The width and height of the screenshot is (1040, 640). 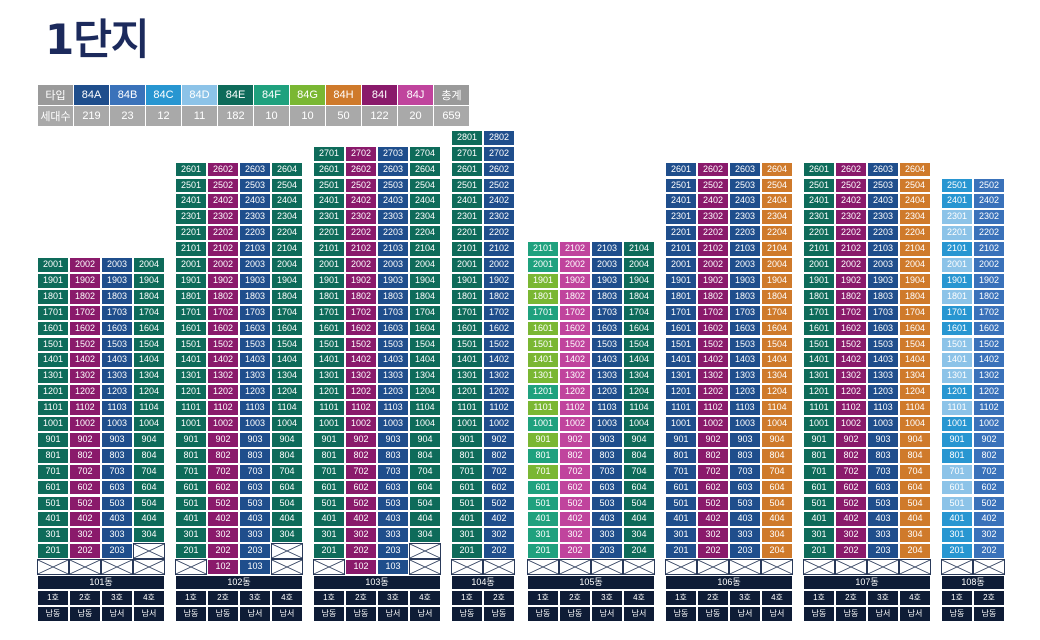 What do you see at coordinates (191, 551) in the screenshot?
I see `unit-cell: 201` at bounding box center [191, 551].